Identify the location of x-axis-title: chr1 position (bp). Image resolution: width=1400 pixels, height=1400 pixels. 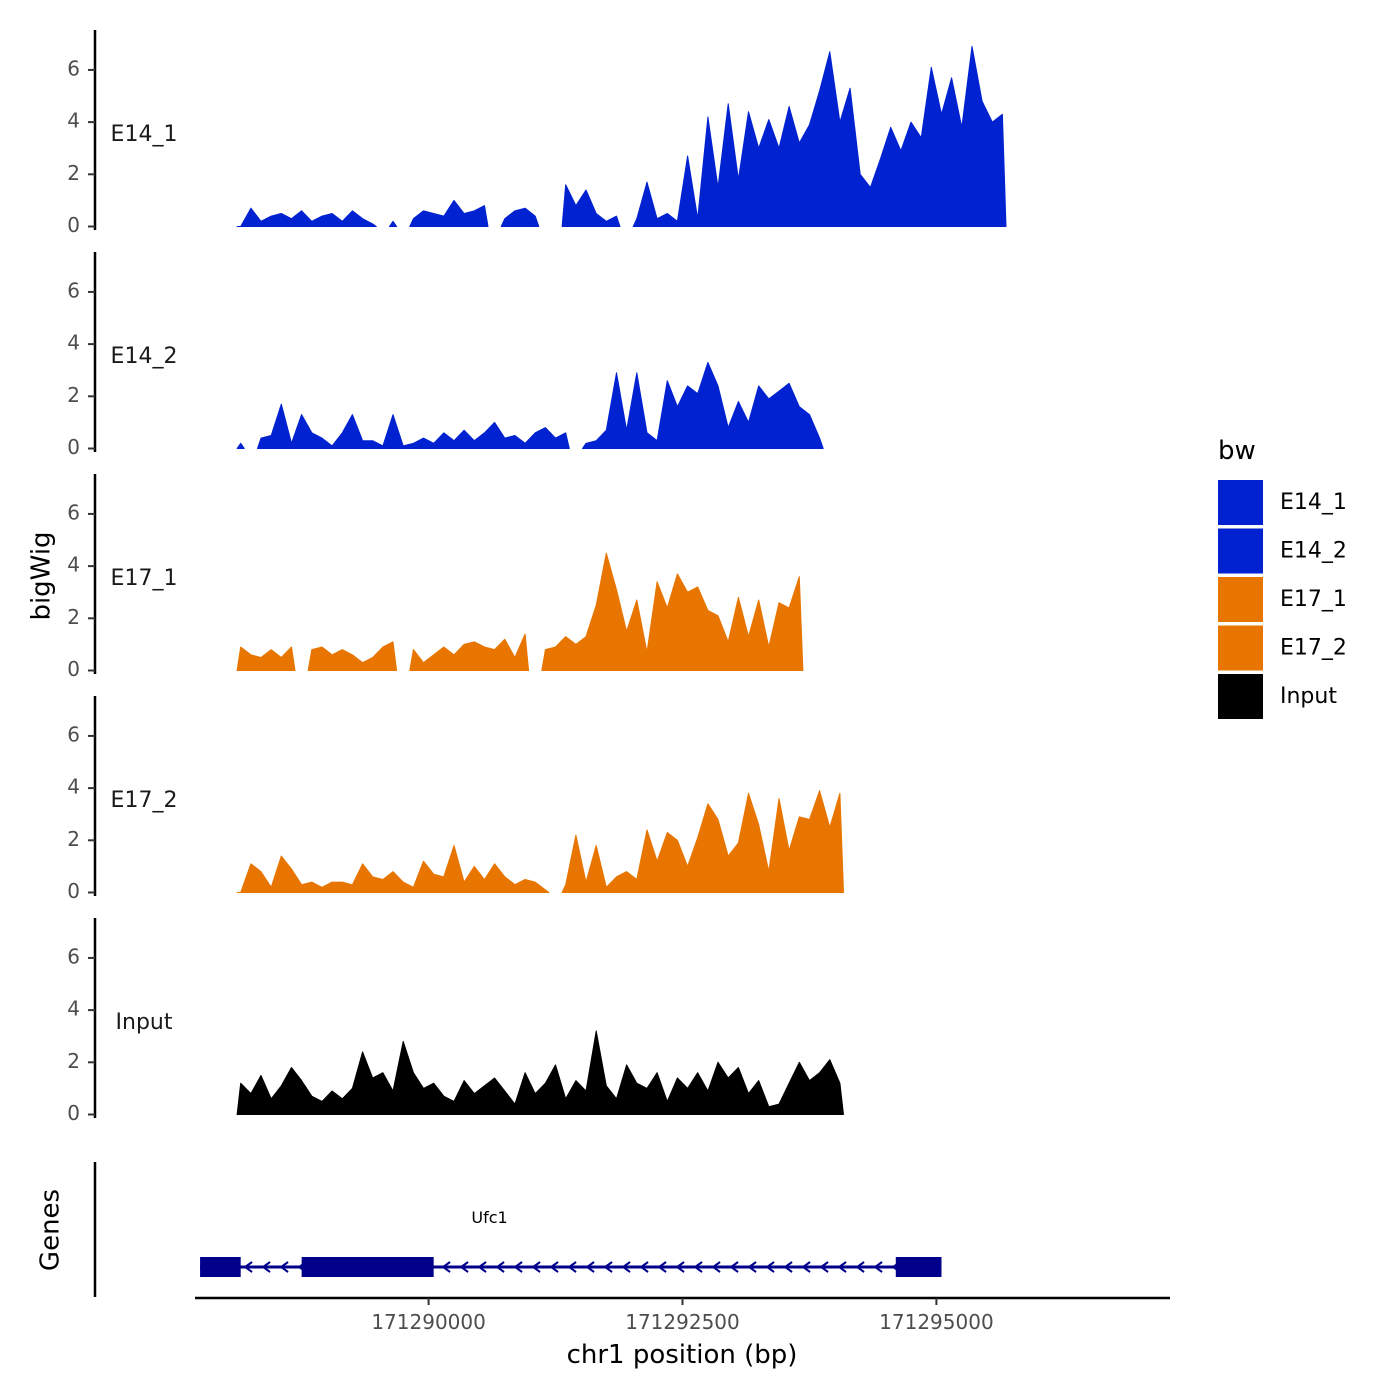
(682, 1355).